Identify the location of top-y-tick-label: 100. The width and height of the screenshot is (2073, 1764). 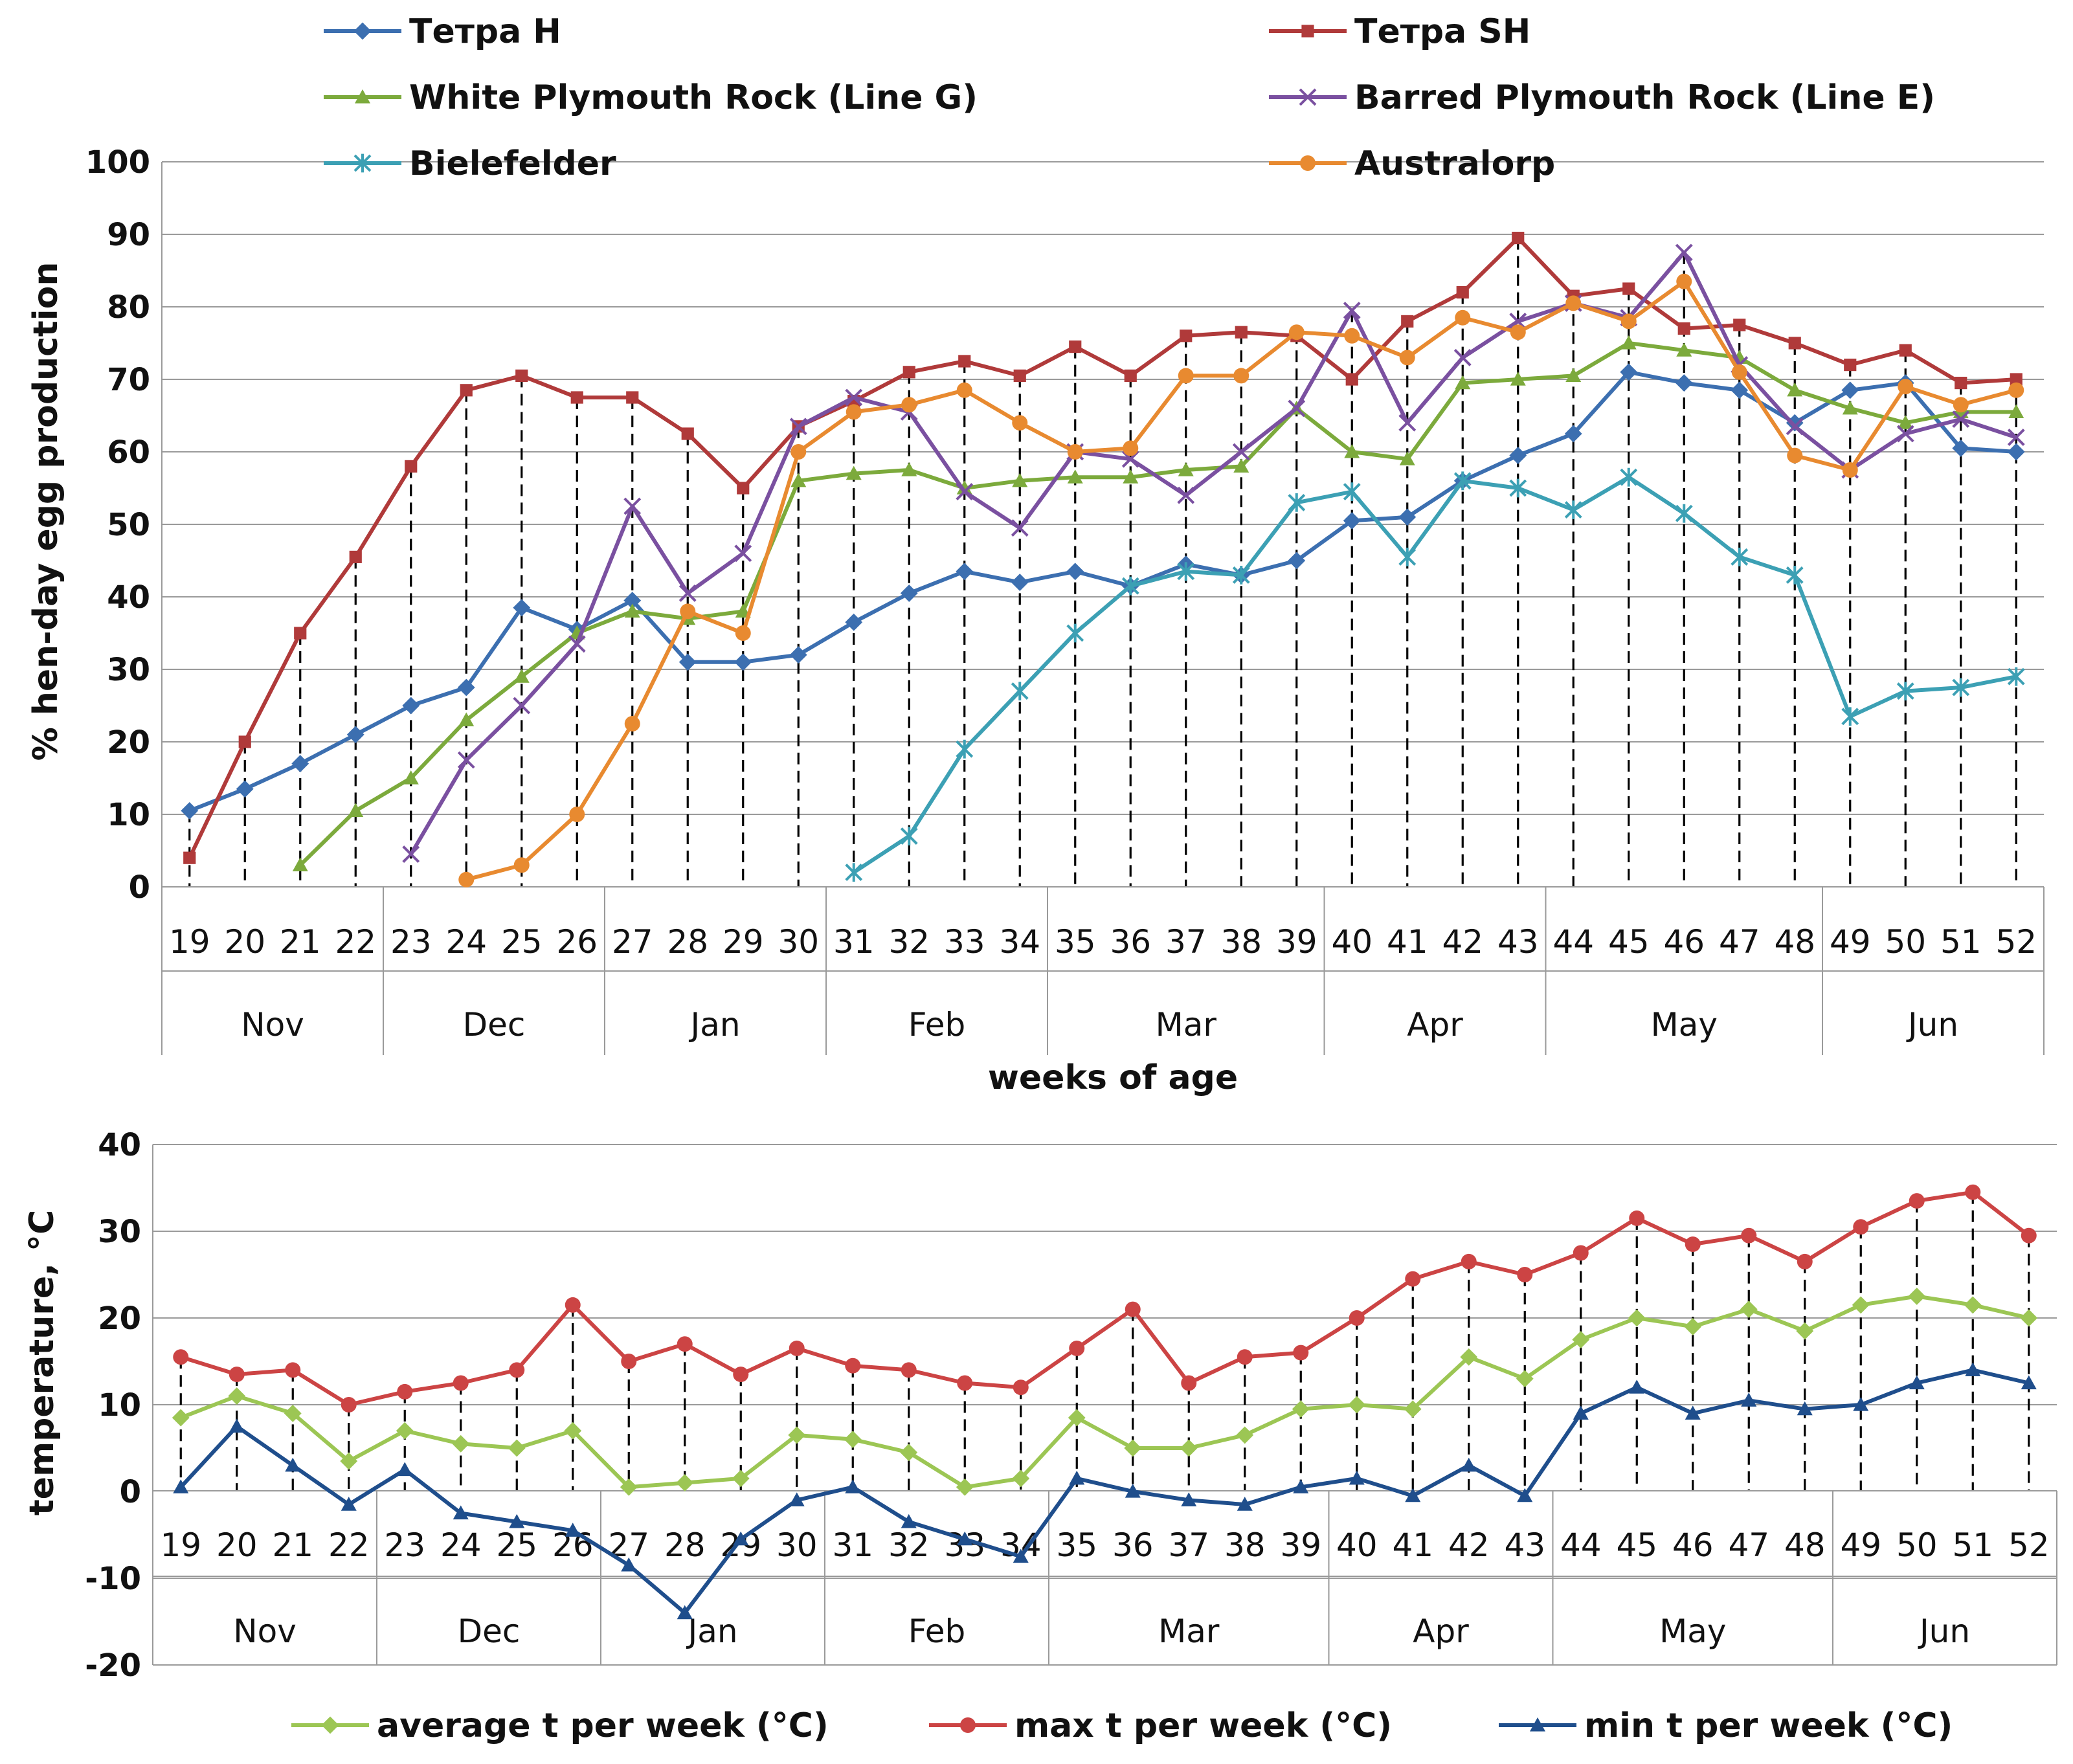
(117, 162).